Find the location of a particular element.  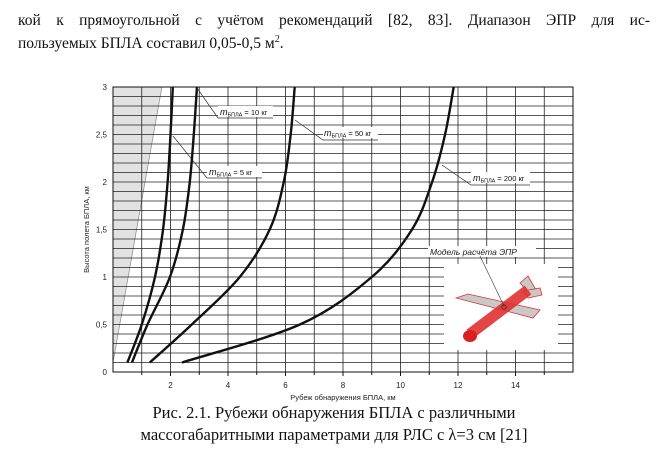

series-label: mБПЛА = 5 кг is located at coordinates (230, 173).